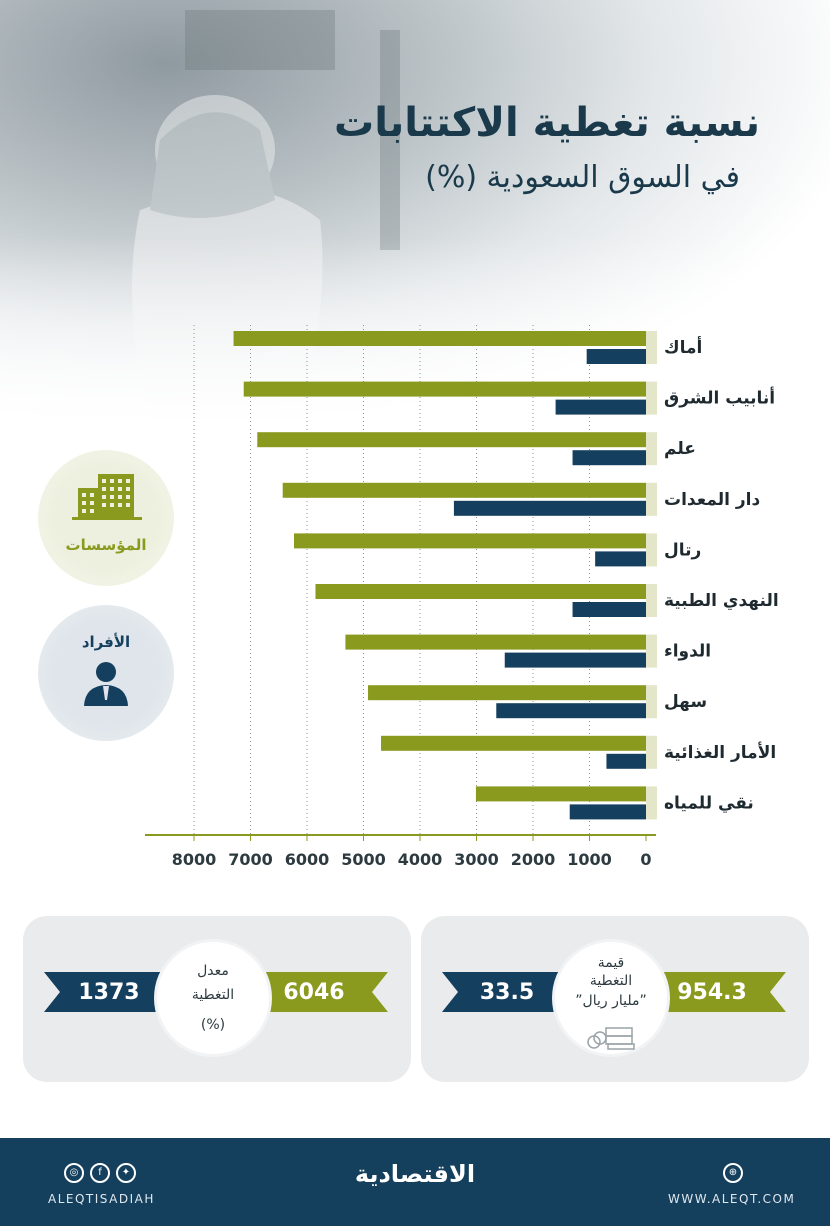  I want to click on category-label: الدواء, so click(687, 652).